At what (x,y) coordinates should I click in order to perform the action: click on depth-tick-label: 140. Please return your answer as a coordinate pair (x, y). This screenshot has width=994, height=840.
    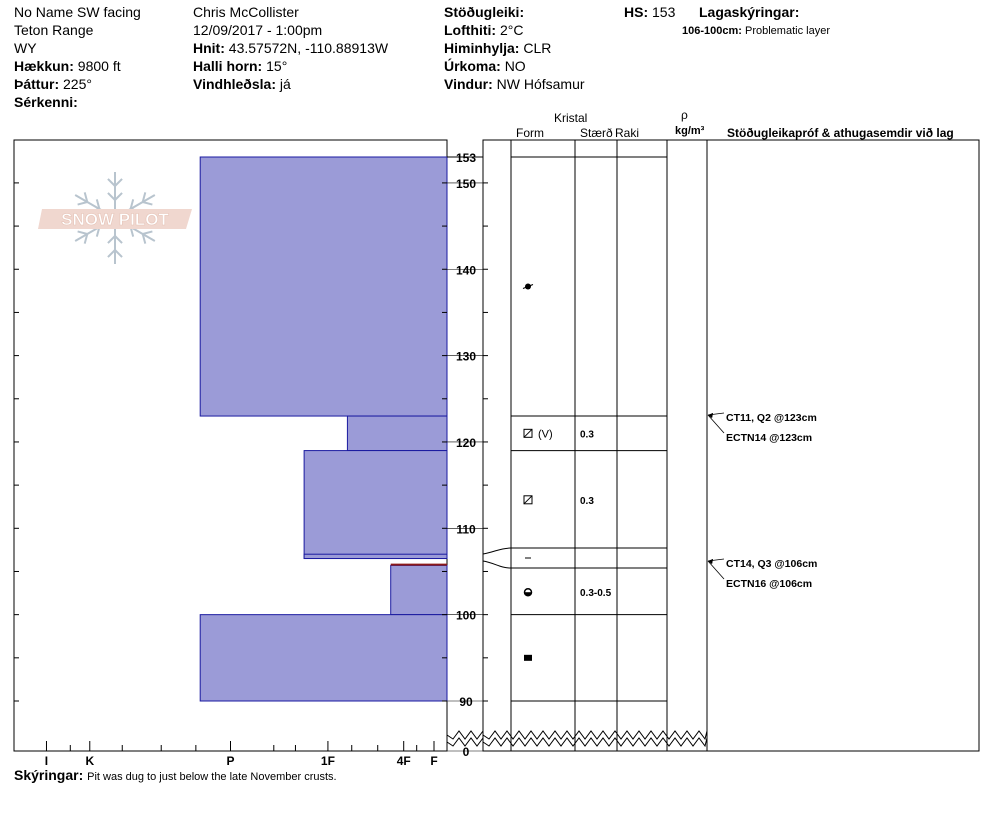
    Looking at the image, I should click on (466, 270).